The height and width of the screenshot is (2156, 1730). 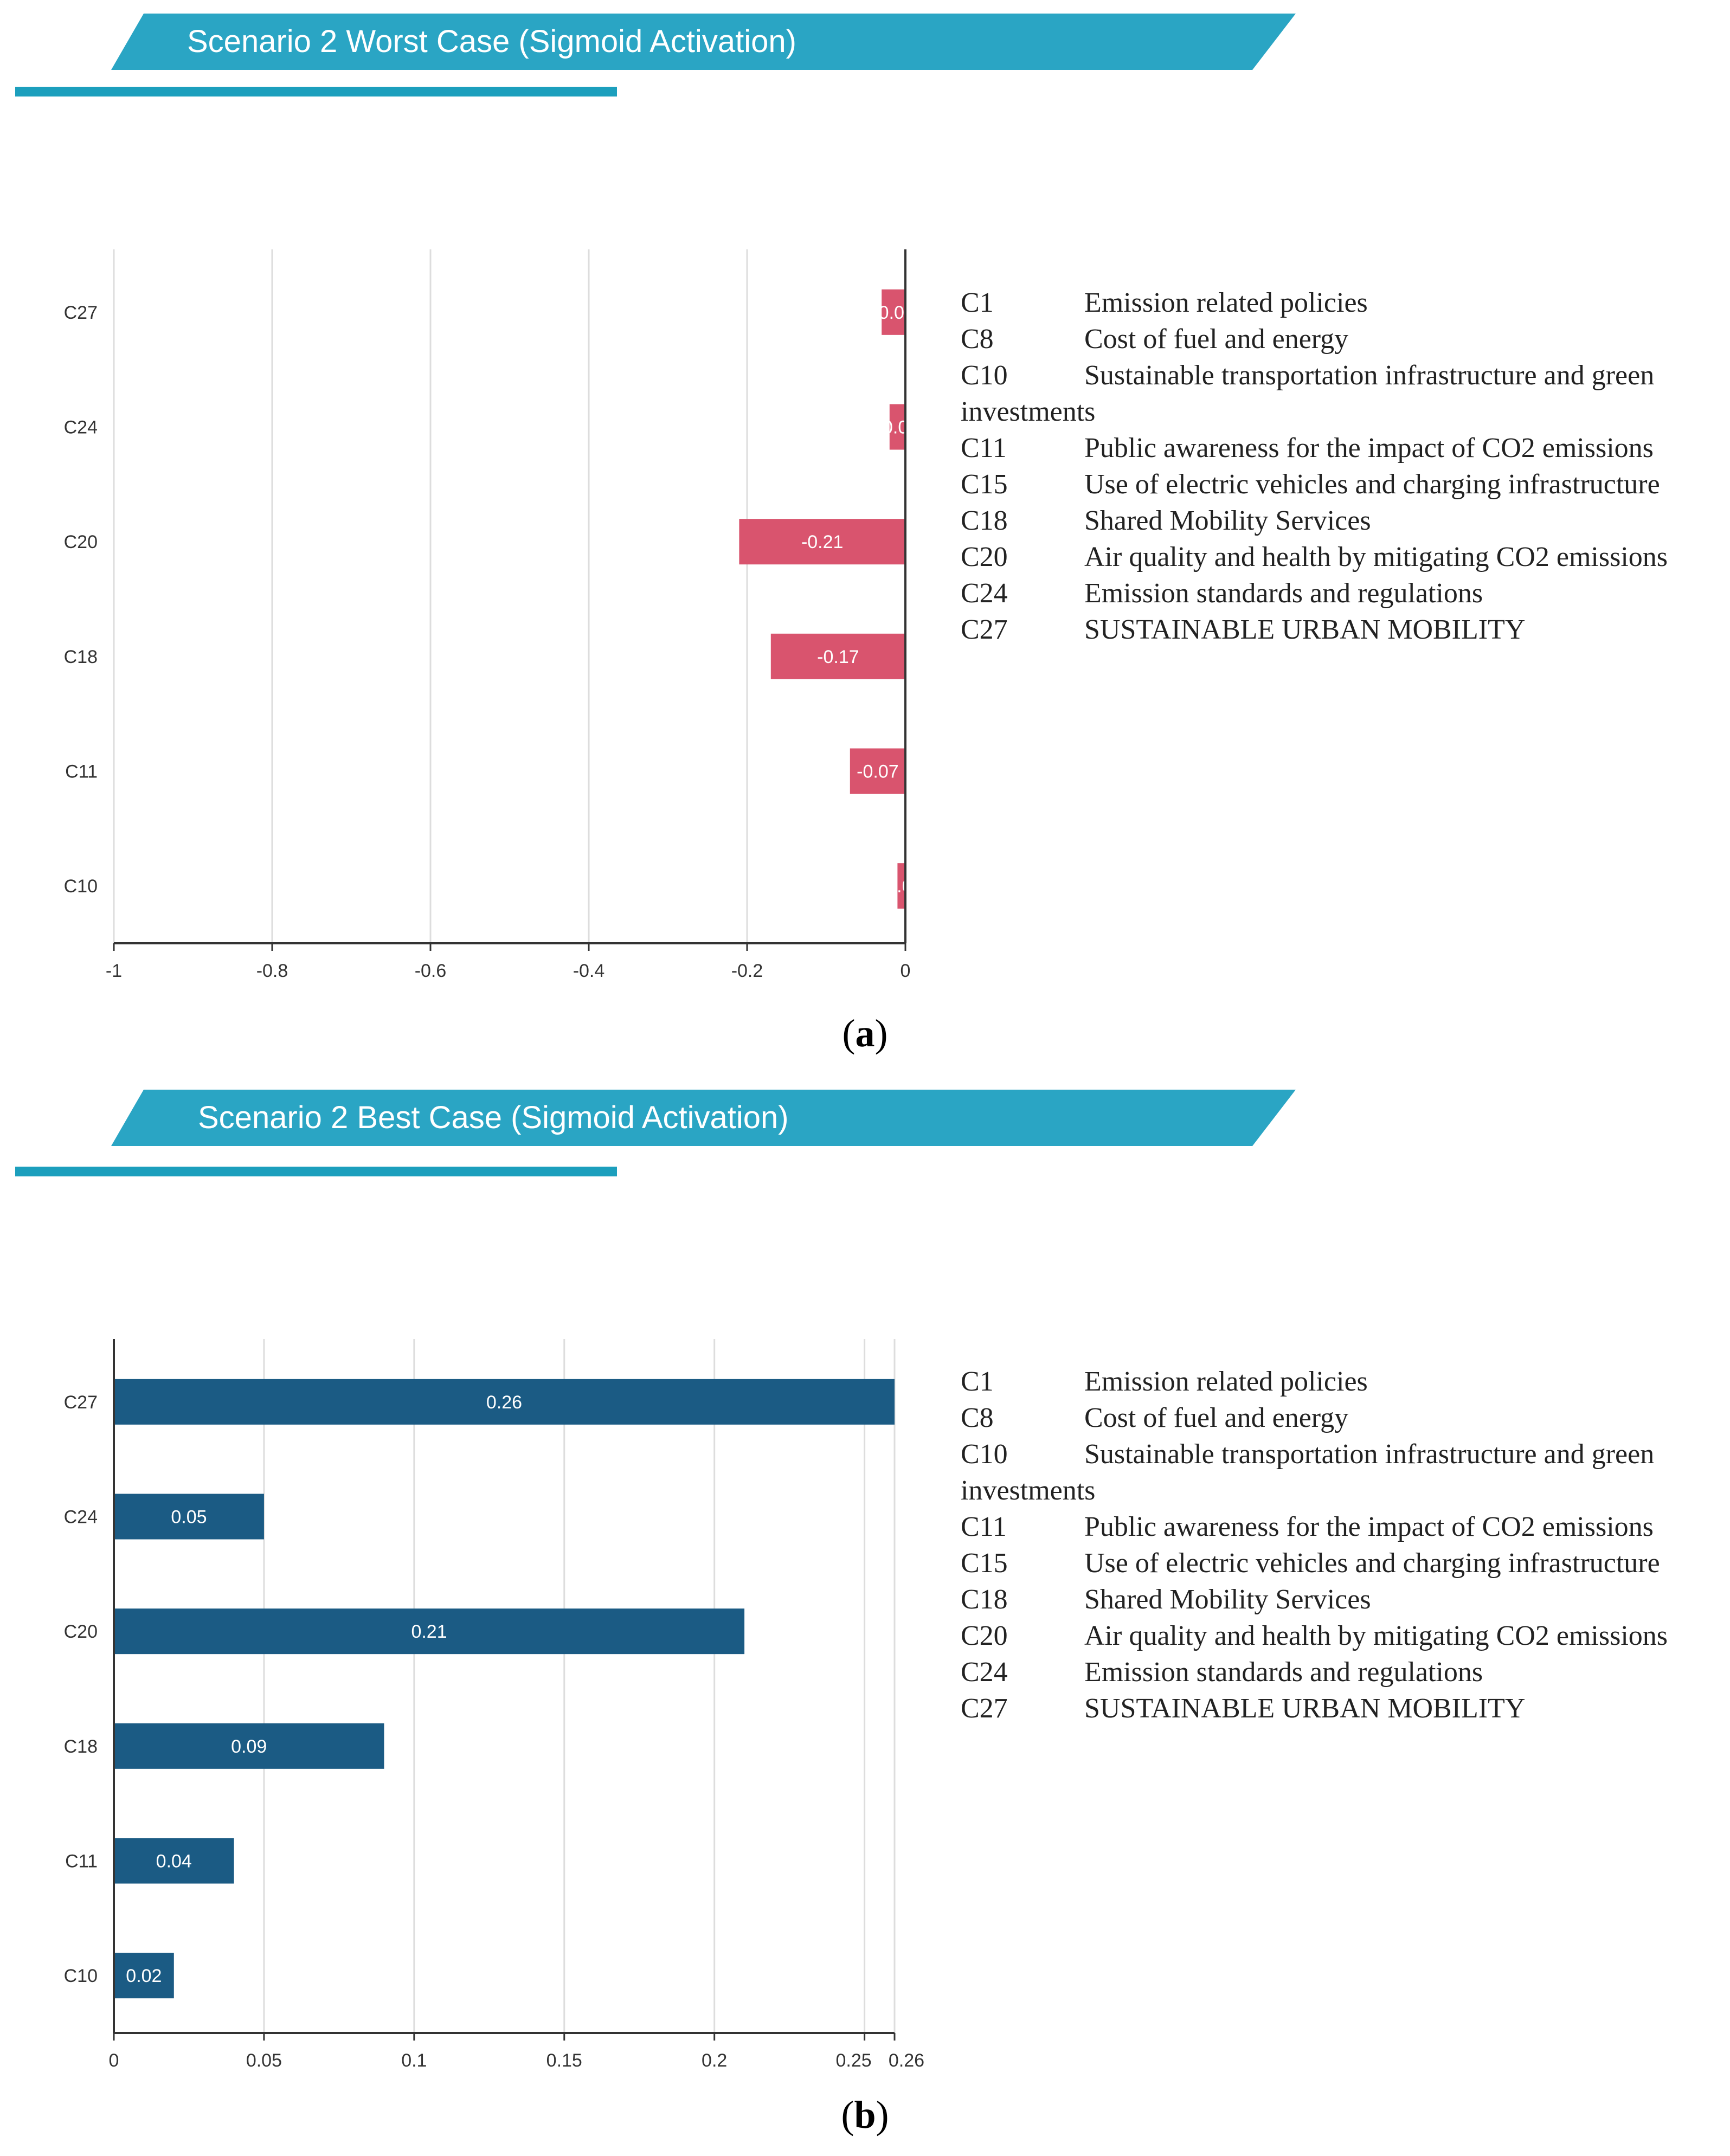 What do you see at coordinates (878, 772) in the screenshot?
I see `data-label: -0.07` at bounding box center [878, 772].